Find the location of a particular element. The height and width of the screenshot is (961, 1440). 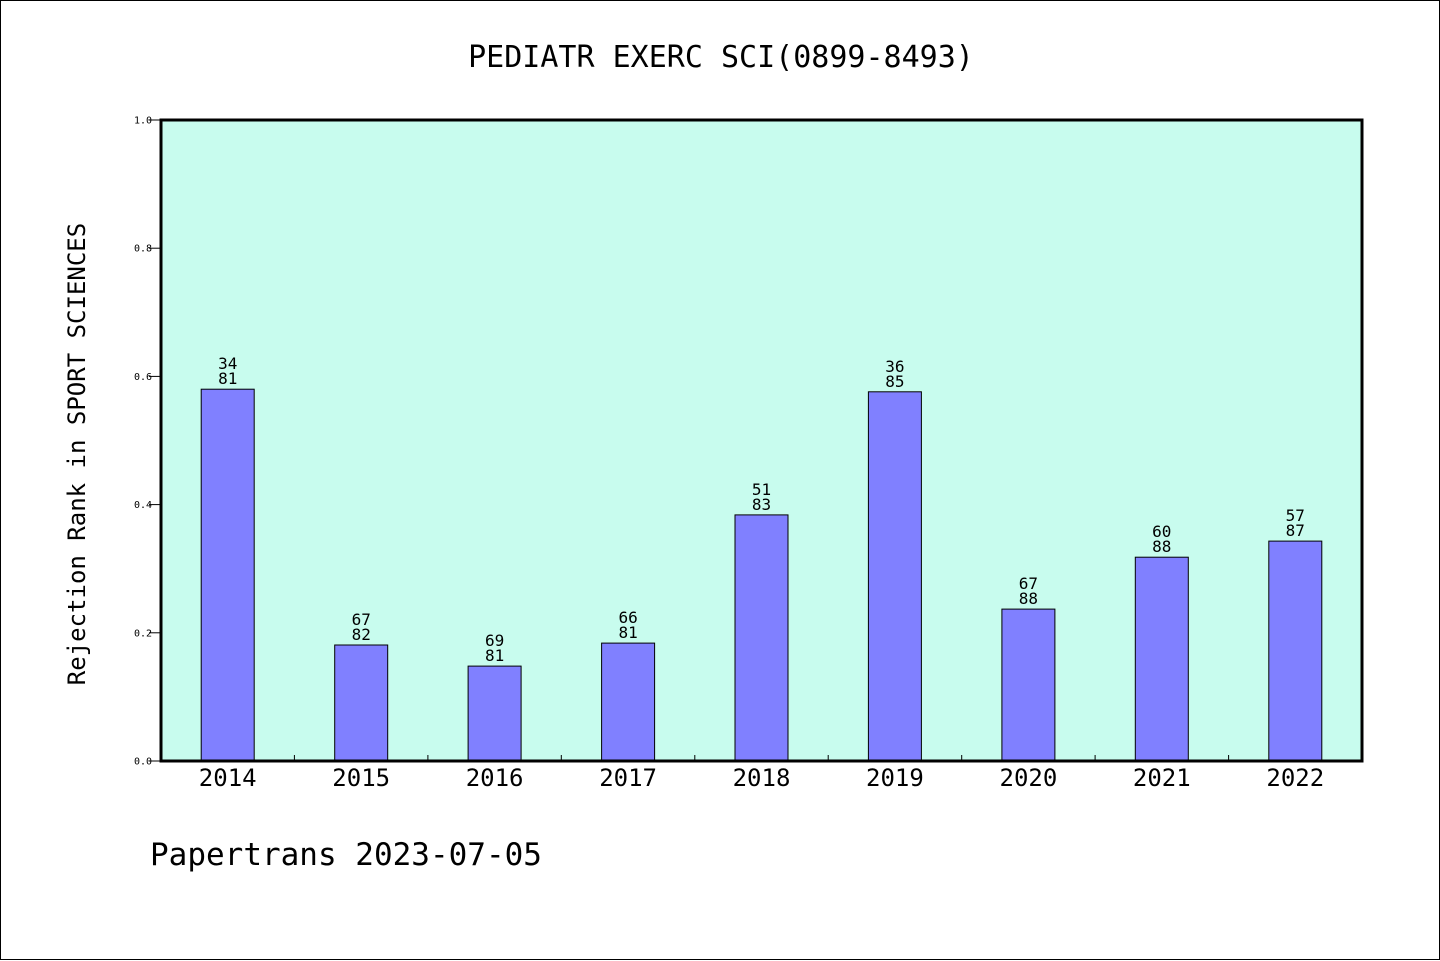

bar-label-top-2017: 66 is located at coordinates (627, 617).